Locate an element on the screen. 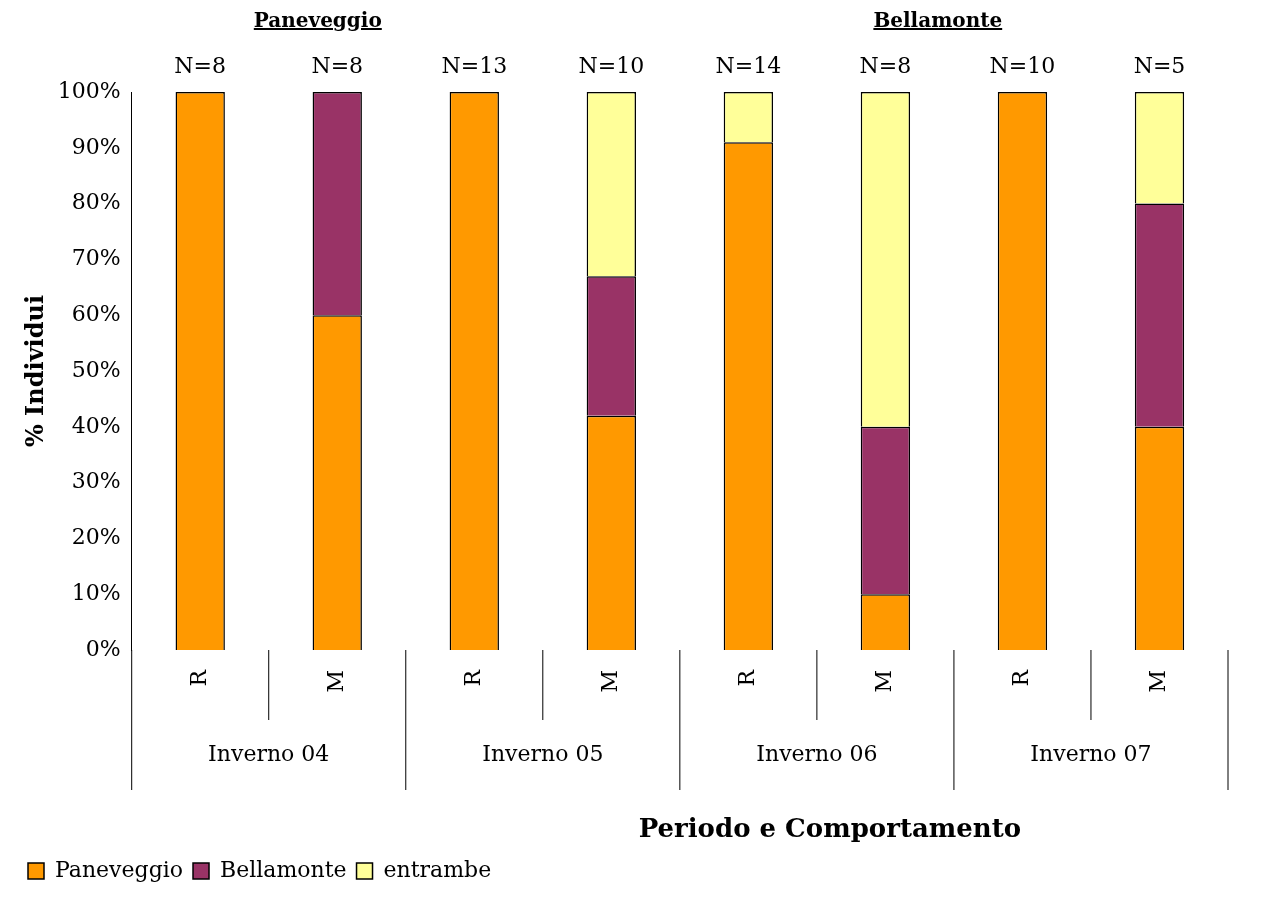 The width and height of the screenshot is (1263, 911). text: N=13 is located at coordinates (474, 65).